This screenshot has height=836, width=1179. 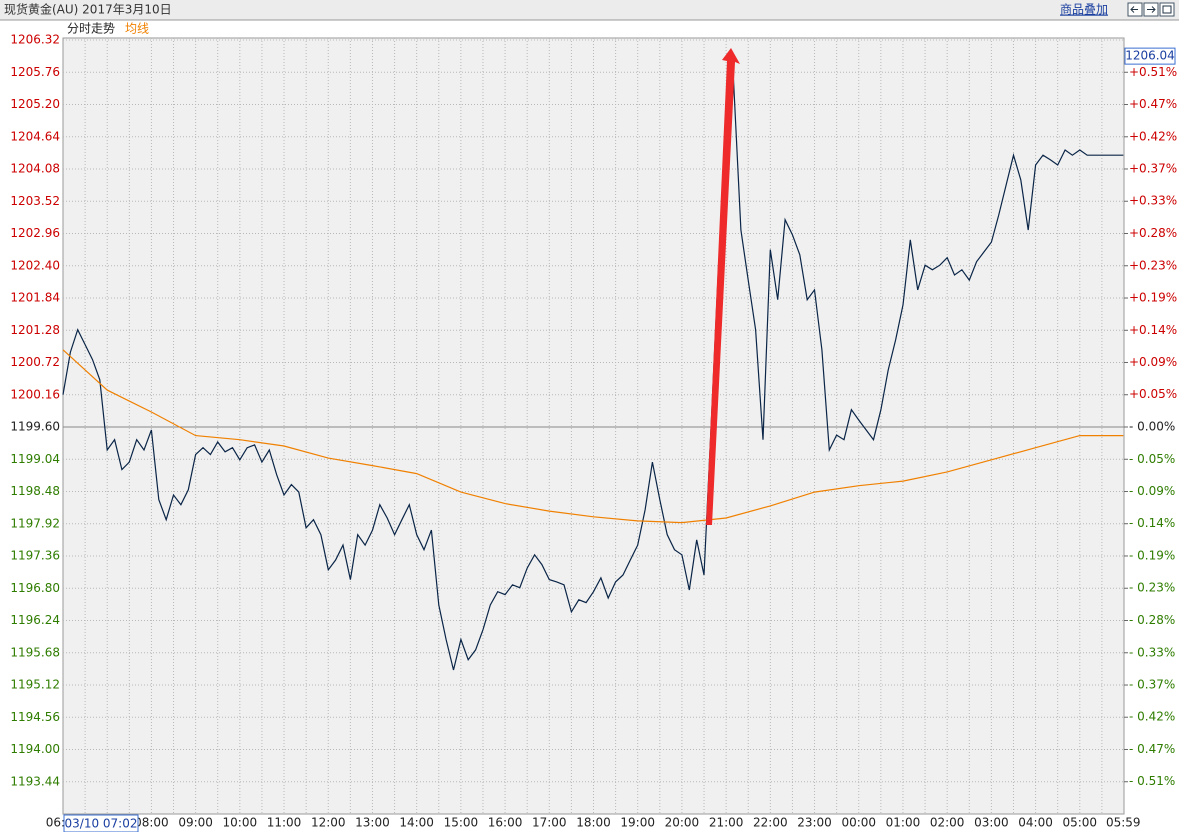 What do you see at coordinates (1035, 823) in the screenshot?
I see `x-tick-label: 04:00` at bounding box center [1035, 823].